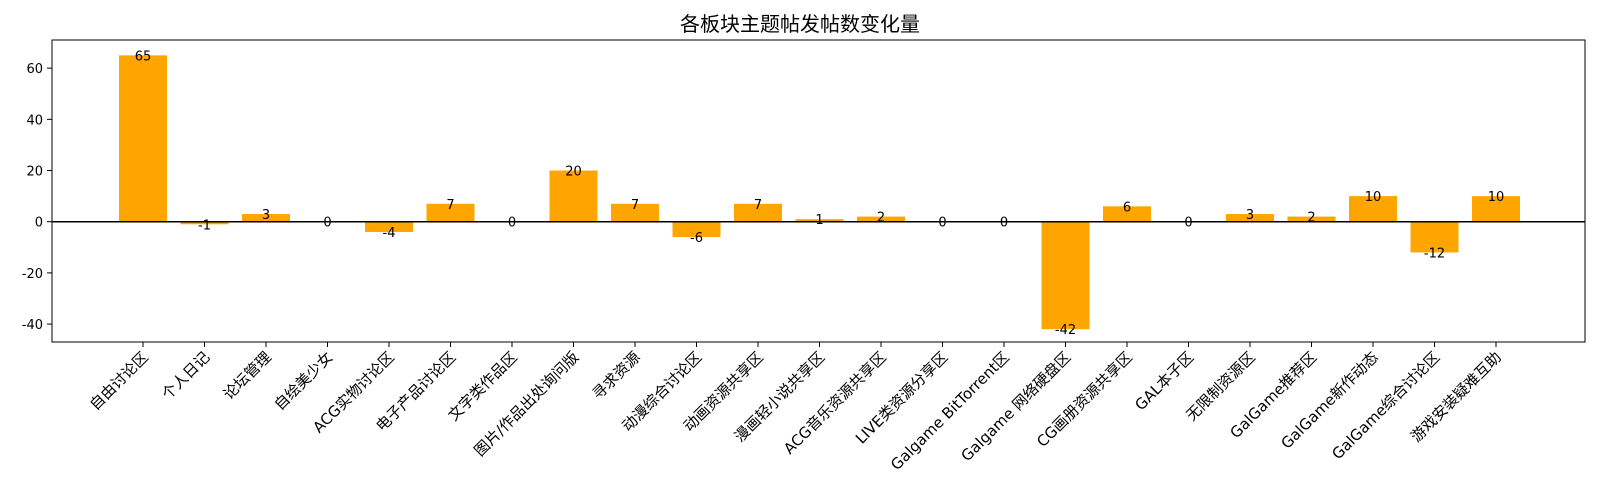 This screenshot has width=1600, height=500. Describe the element at coordinates (185, 375) in the screenshot. I see `x-tick-label: 个人日记` at that location.